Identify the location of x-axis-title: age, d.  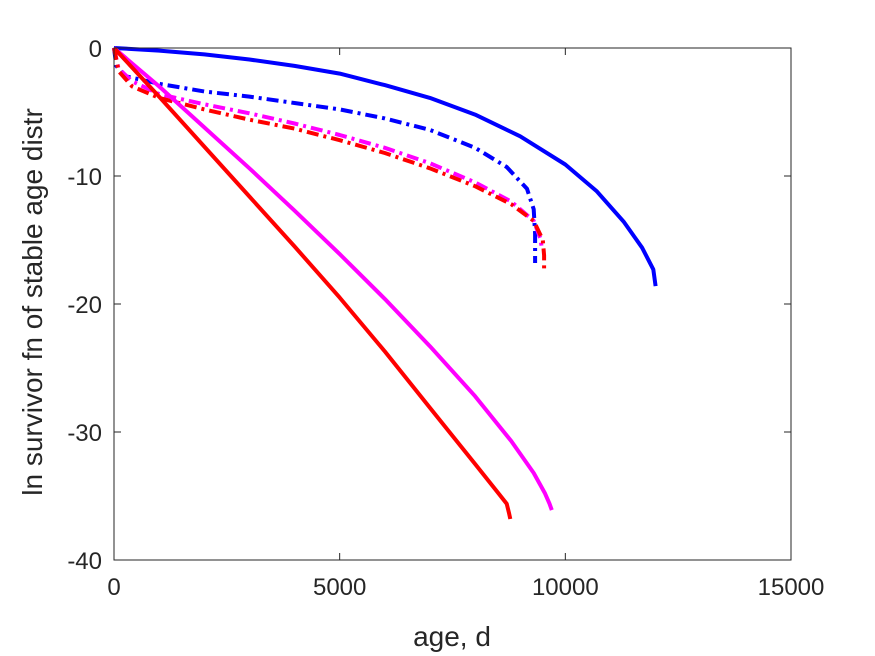
(452, 636).